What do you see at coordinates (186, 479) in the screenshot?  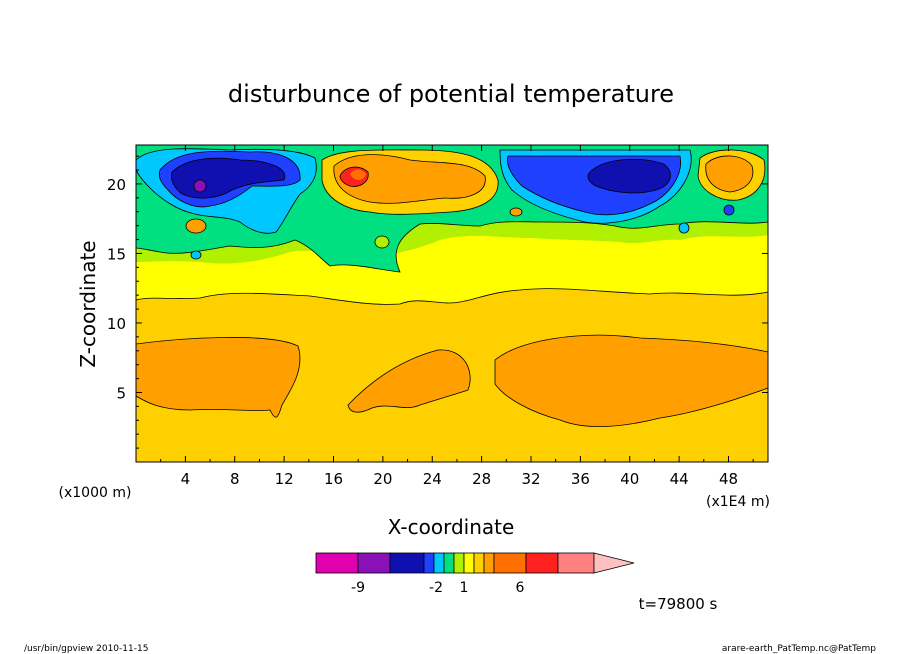 I see `x-tick-label: 4` at bounding box center [186, 479].